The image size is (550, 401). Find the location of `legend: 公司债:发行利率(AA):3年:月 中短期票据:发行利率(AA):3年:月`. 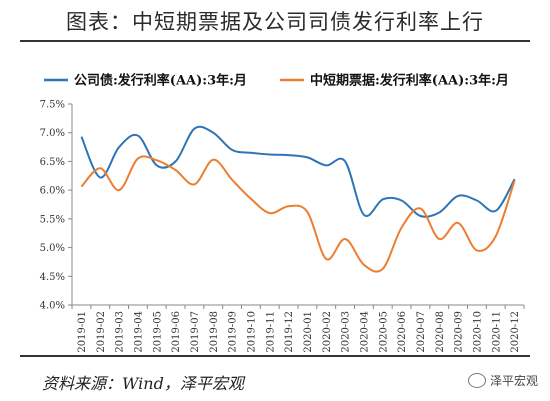

legend: 公司债:发行利率(AA):3年:月 中短期票据:发行利率(AA):3年:月 is located at coordinates (276, 81).